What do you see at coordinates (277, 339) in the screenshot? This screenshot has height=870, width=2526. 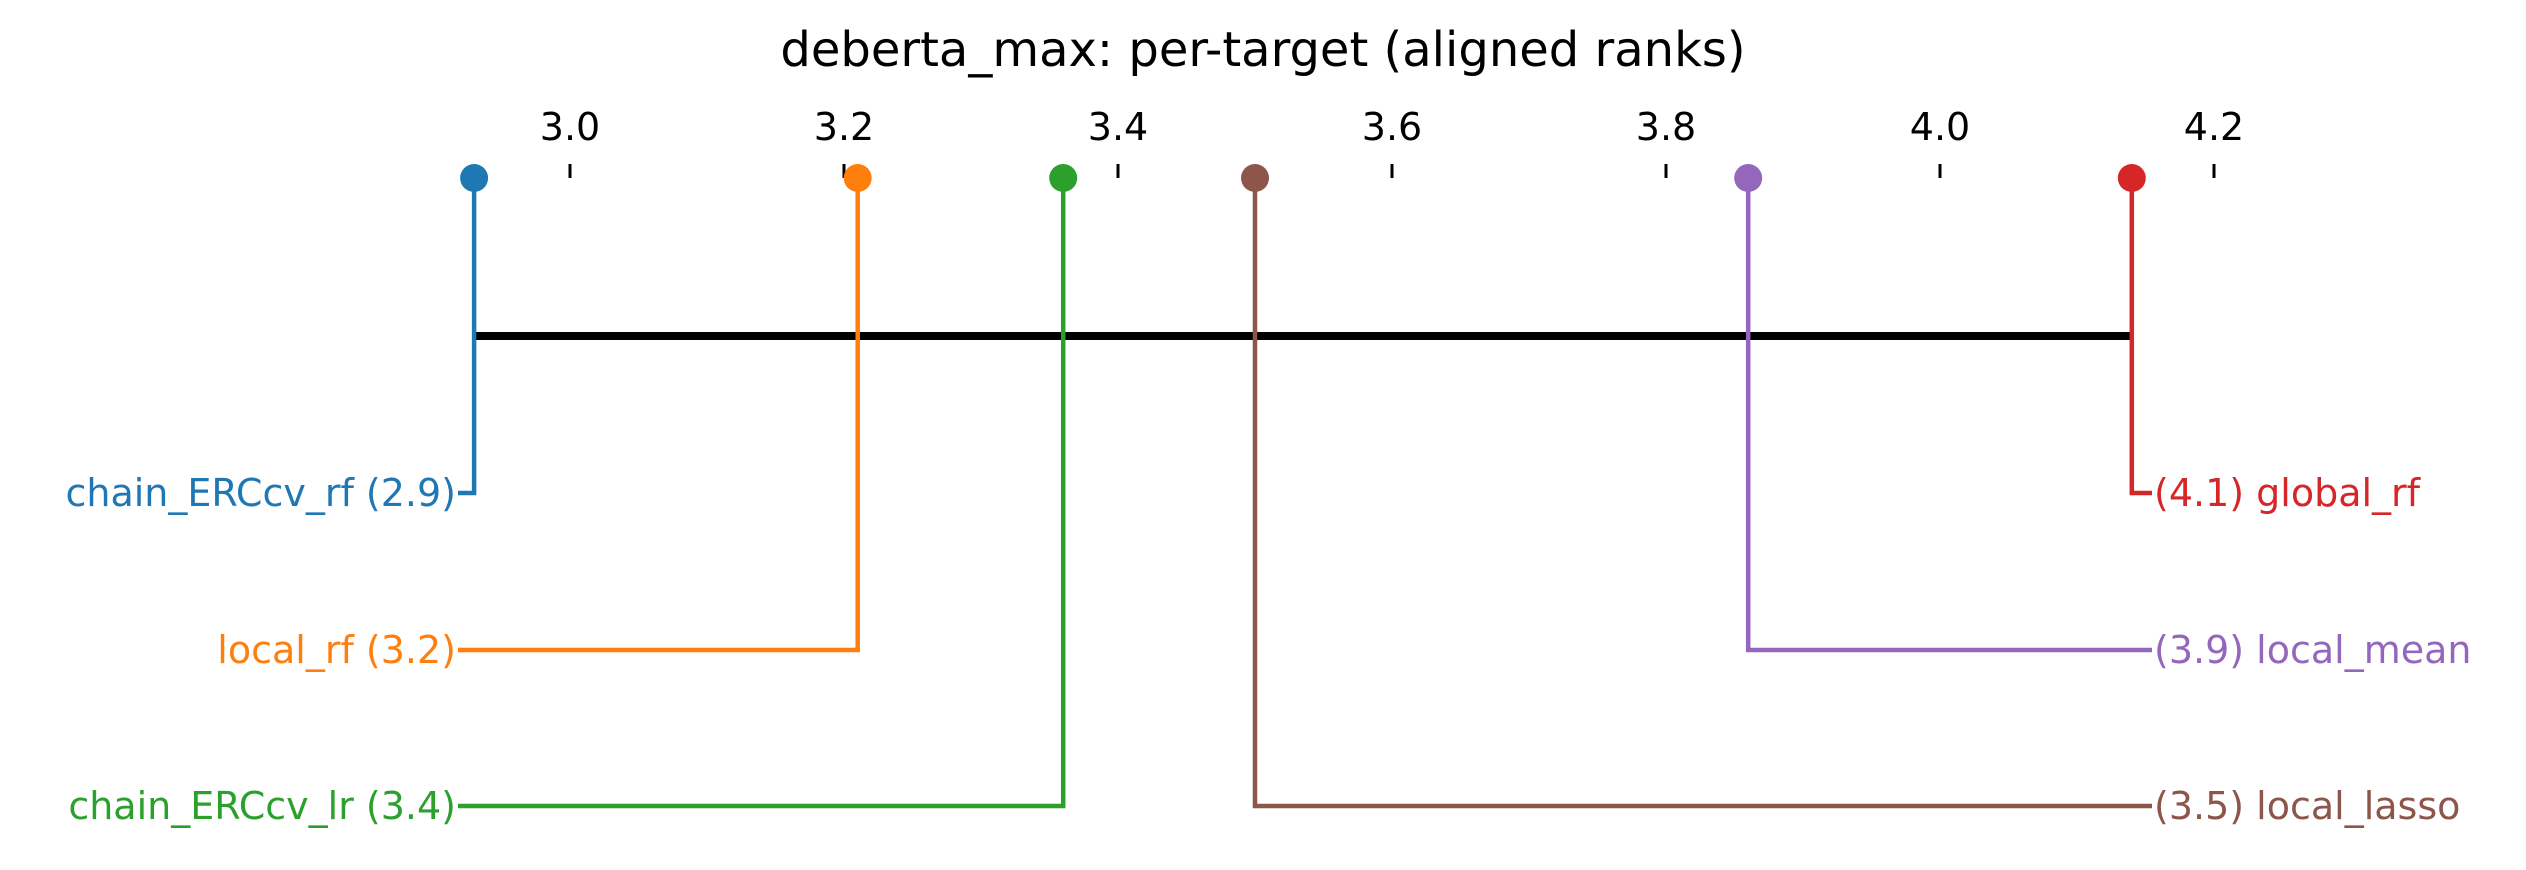 I see `method-chain-ERCcv-rf: chain_ERCcv_rf (2.9)` at bounding box center [277, 339].